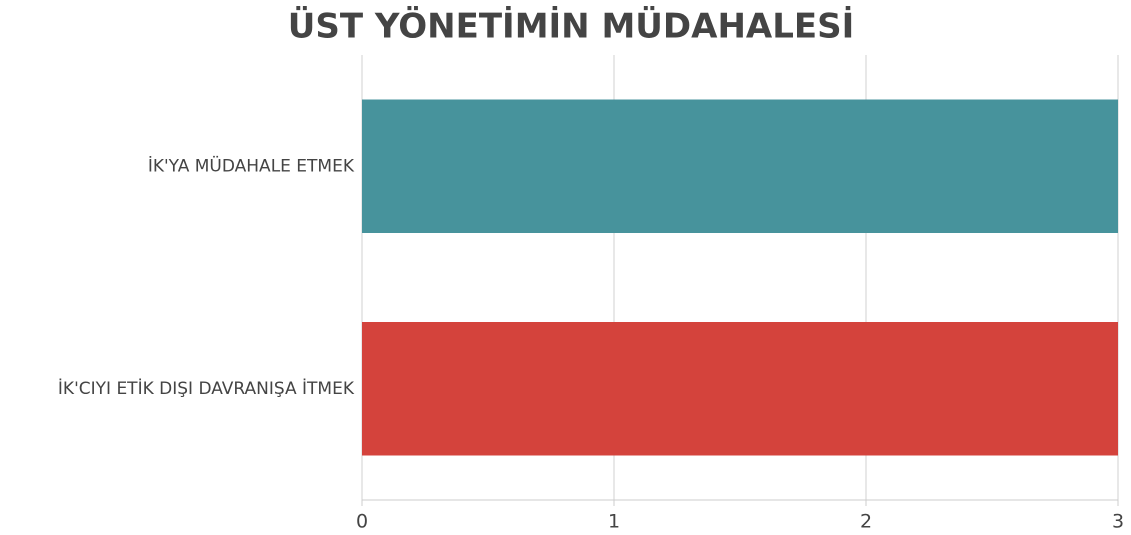  I want to click on x-tick-label: 1, so click(614, 522).